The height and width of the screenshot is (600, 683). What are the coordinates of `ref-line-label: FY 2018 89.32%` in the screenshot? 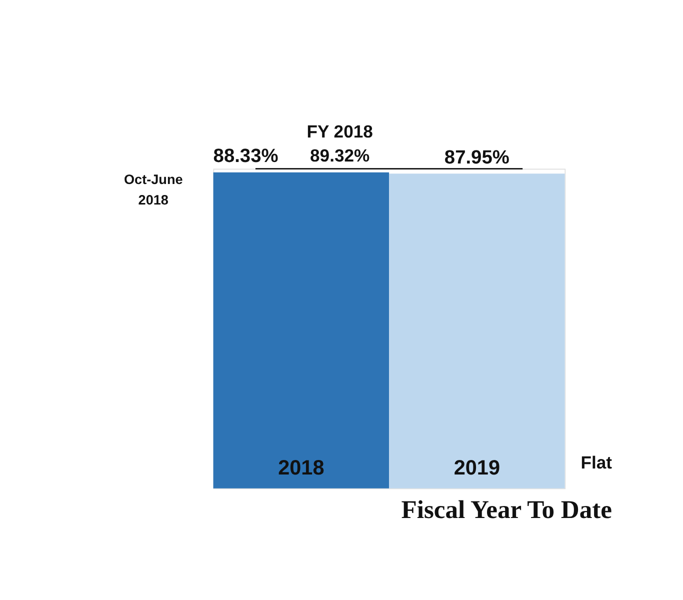 It's located at (340, 144).